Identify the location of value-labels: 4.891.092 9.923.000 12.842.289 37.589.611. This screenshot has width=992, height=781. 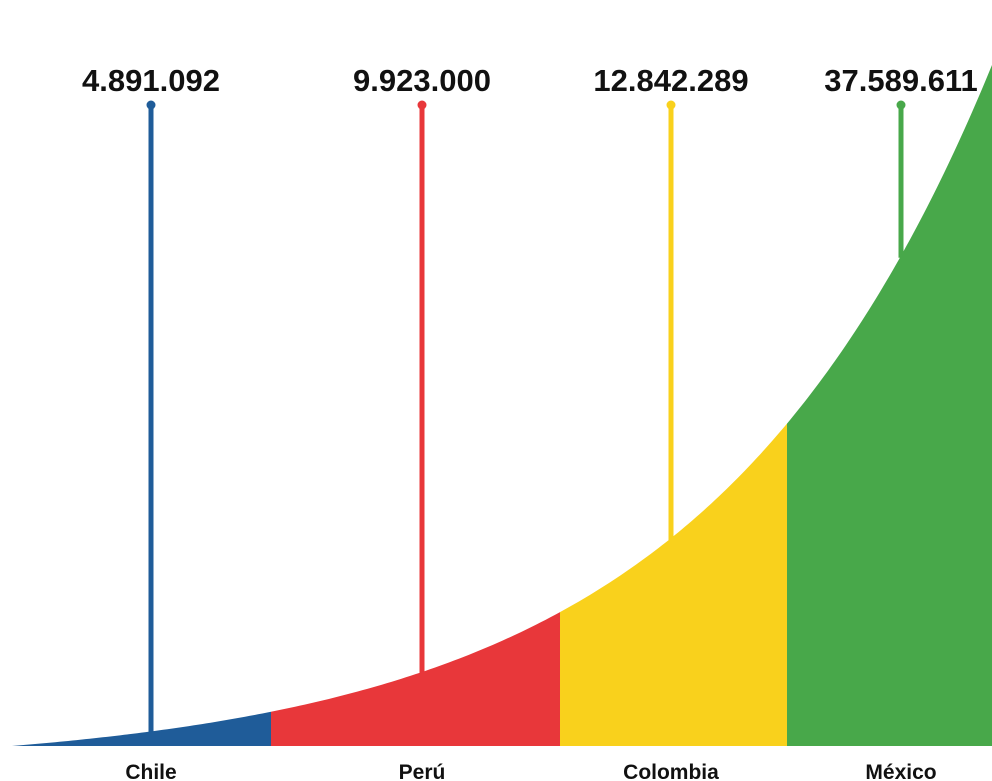
(530, 80).